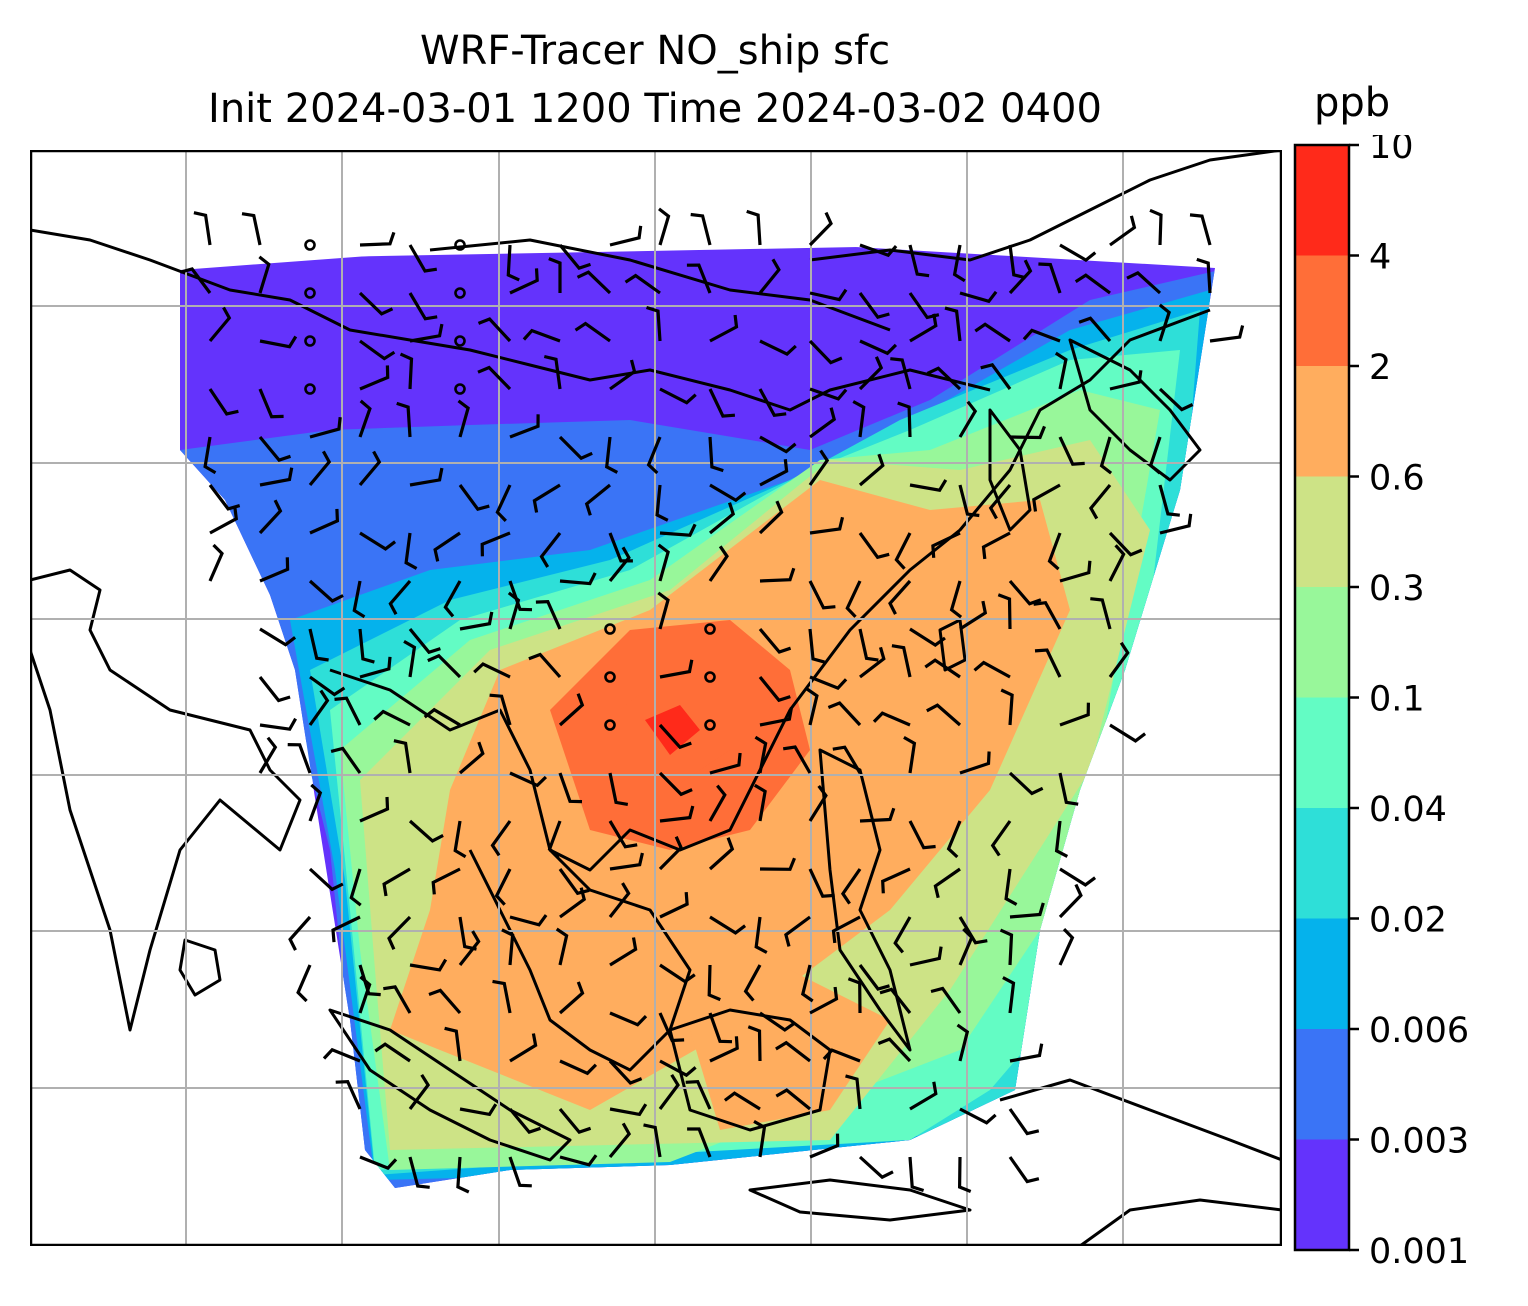  Describe the element at coordinates (450, 1085) in the screenshot. I see `coast-sumatra` at that location.